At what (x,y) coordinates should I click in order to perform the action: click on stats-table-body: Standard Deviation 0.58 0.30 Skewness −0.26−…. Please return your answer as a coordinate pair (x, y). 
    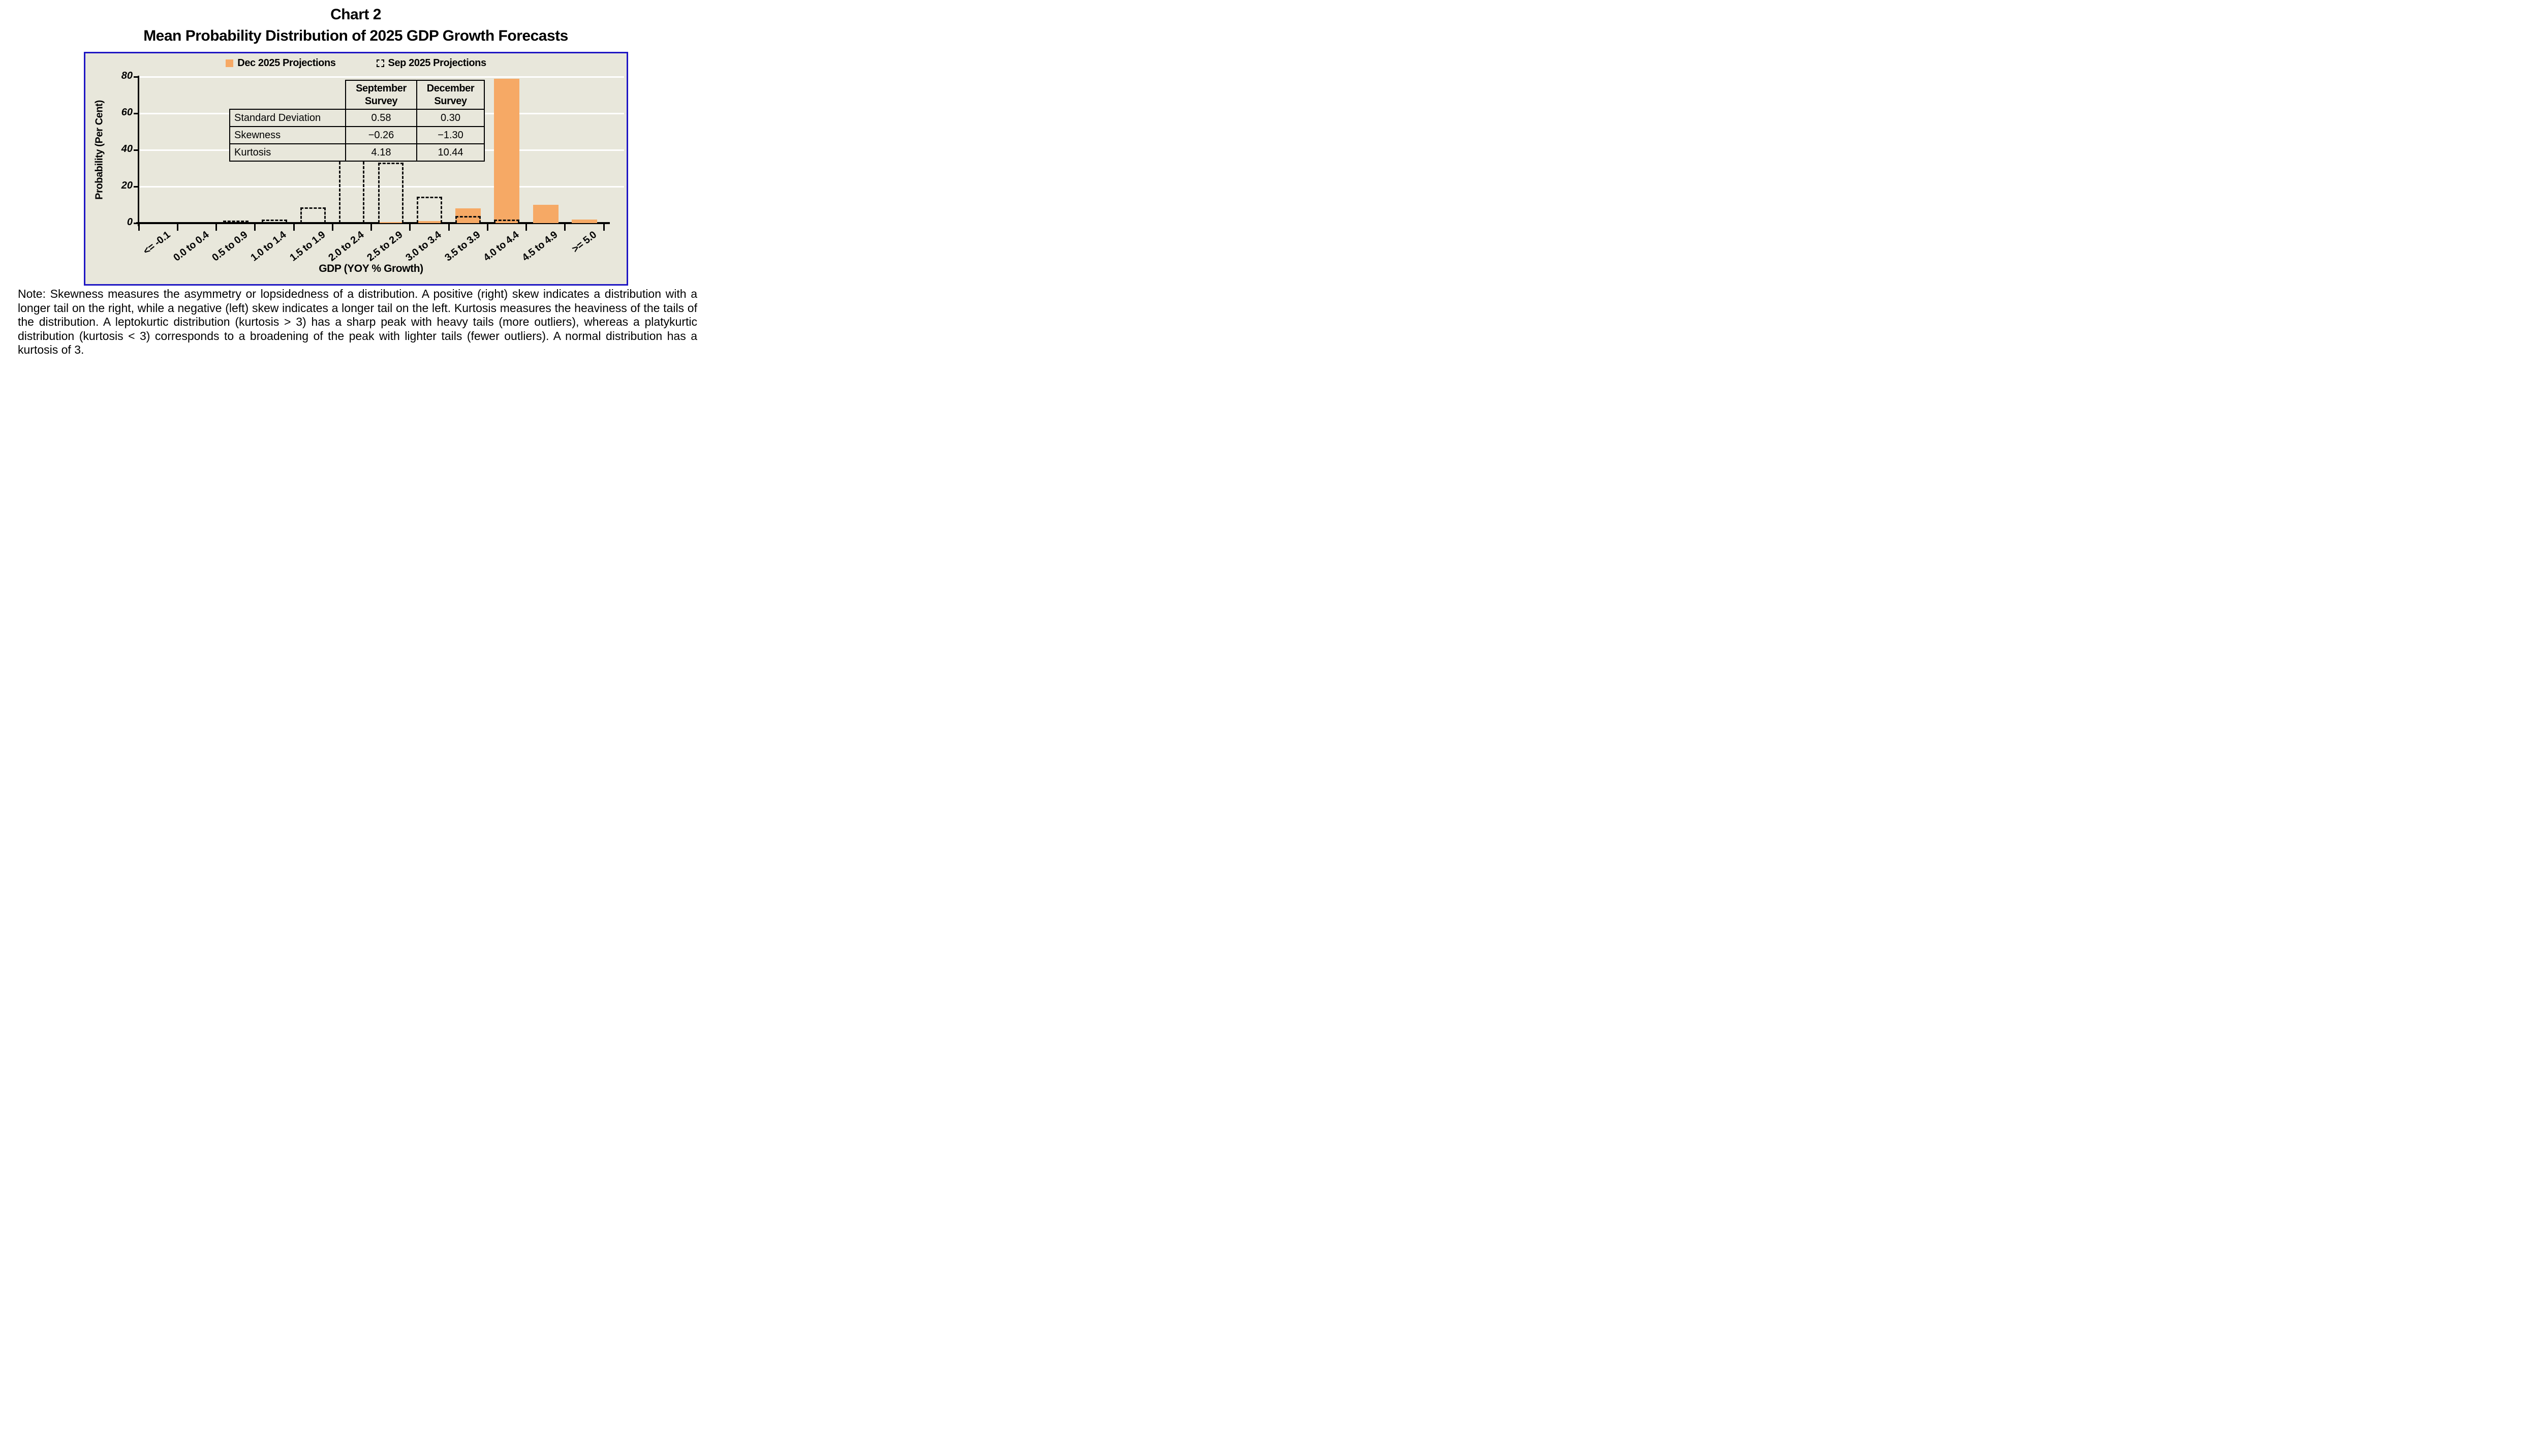
    Looking at the image, I should click on (357, 135).